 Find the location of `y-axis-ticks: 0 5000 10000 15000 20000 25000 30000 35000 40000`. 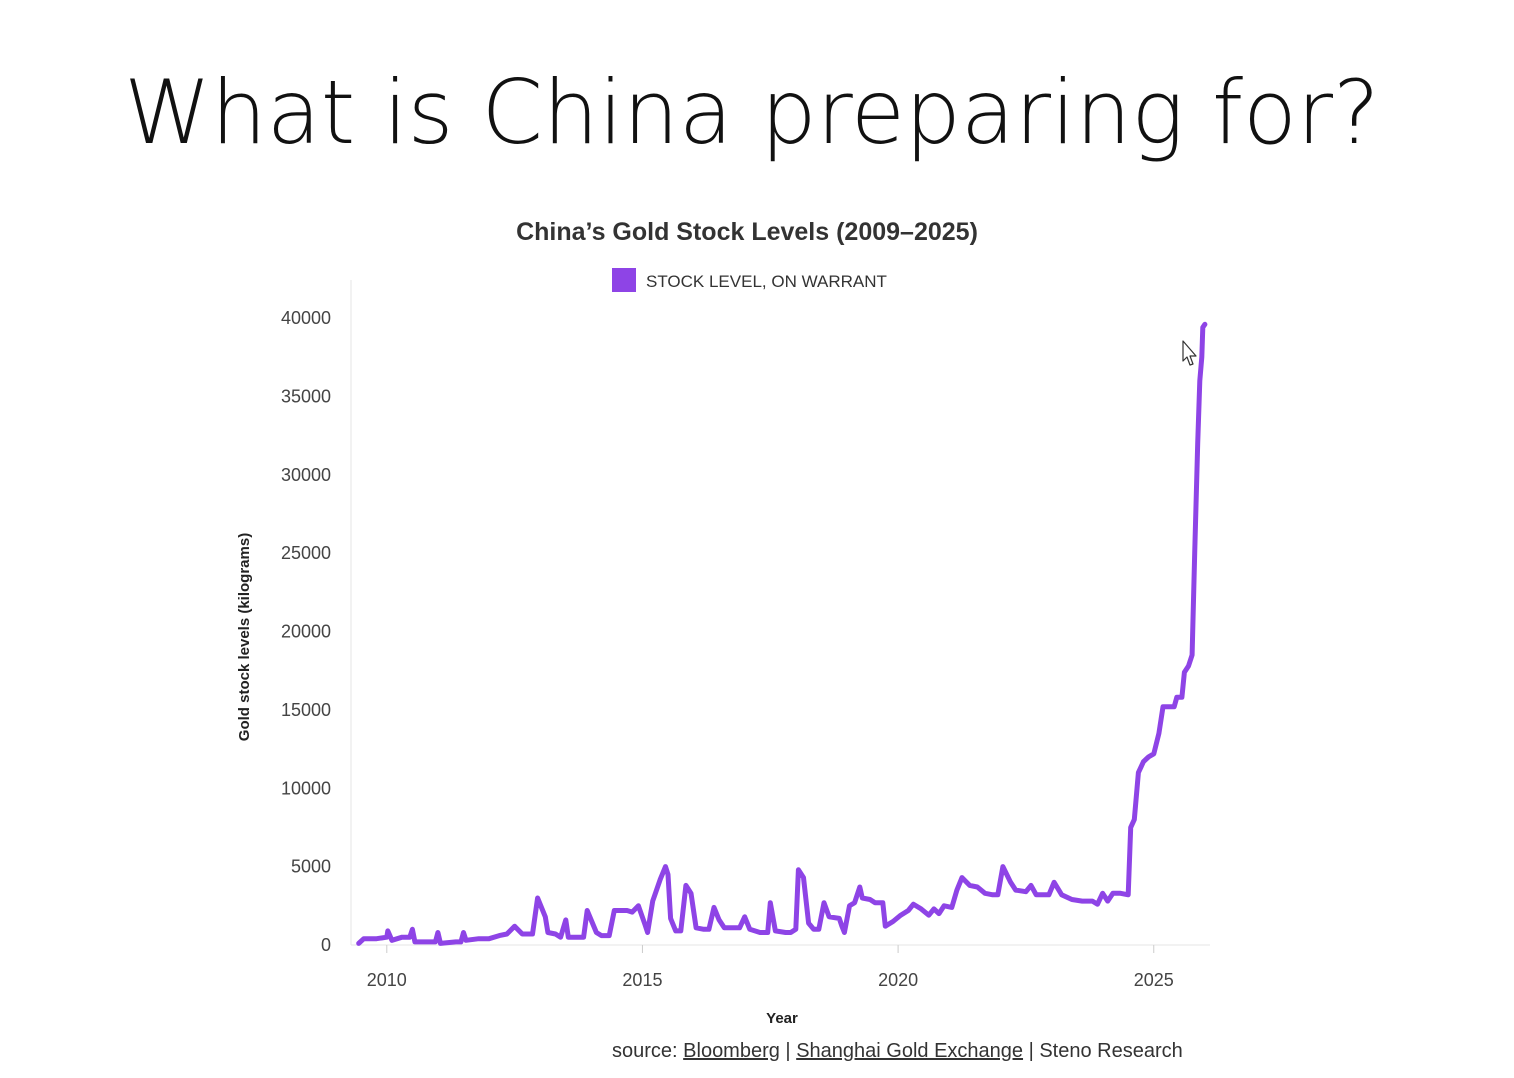

y-axis-ticks: 0 5000 10000 15000 20000 25000 30000 35000 40000 is located at coordinates (306, 631).